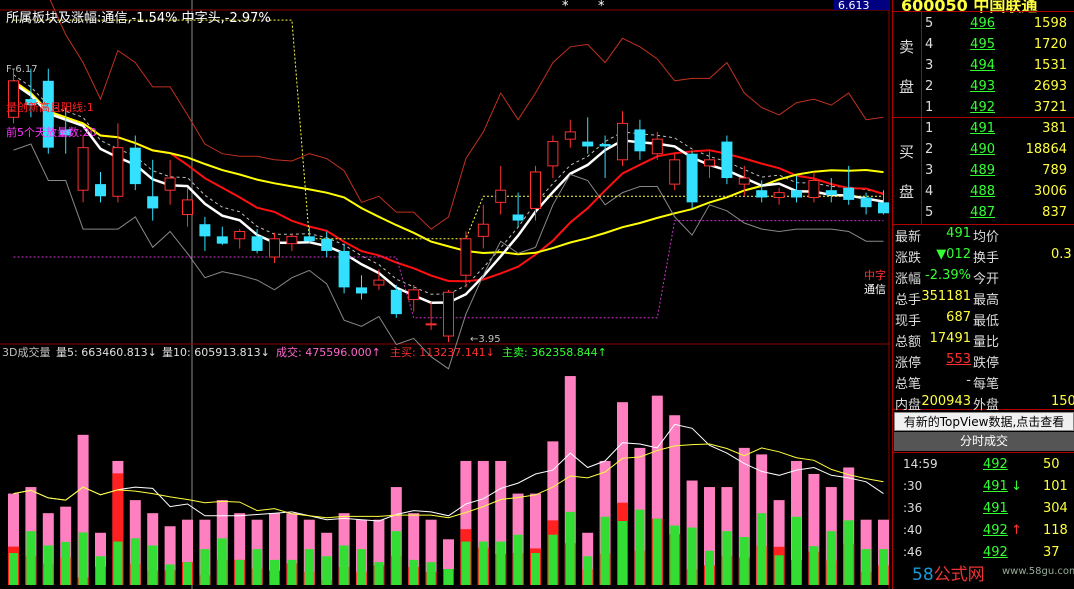 The image size is (1074, 589). Describe the element at coordinates (983, 213) in the screenshot. I see `buy-level-row: 5 487 837` at that location.